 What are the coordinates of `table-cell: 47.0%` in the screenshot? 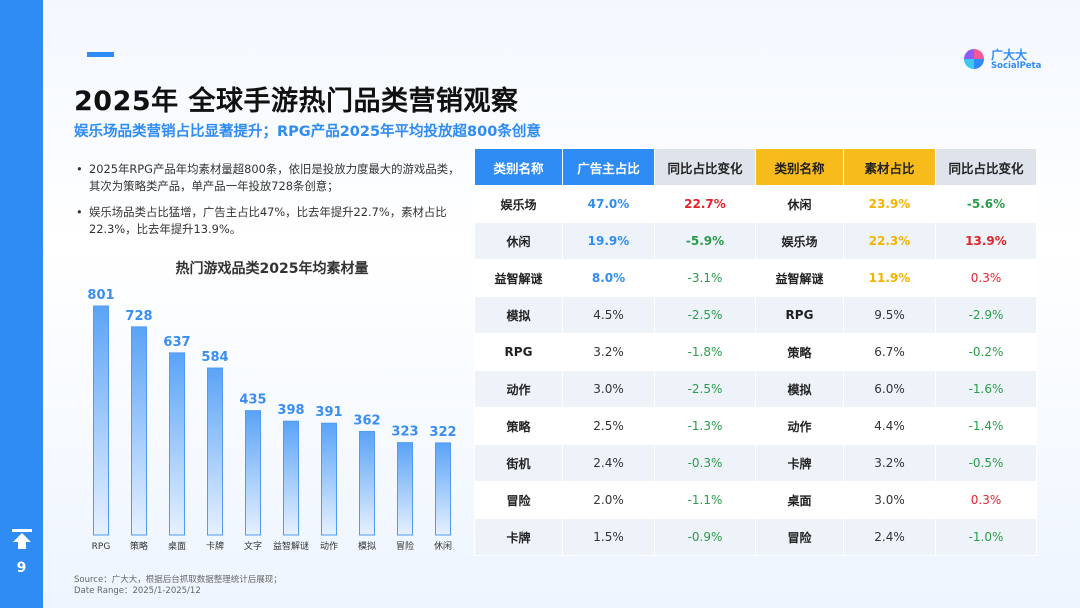 It's located at (608, 204).